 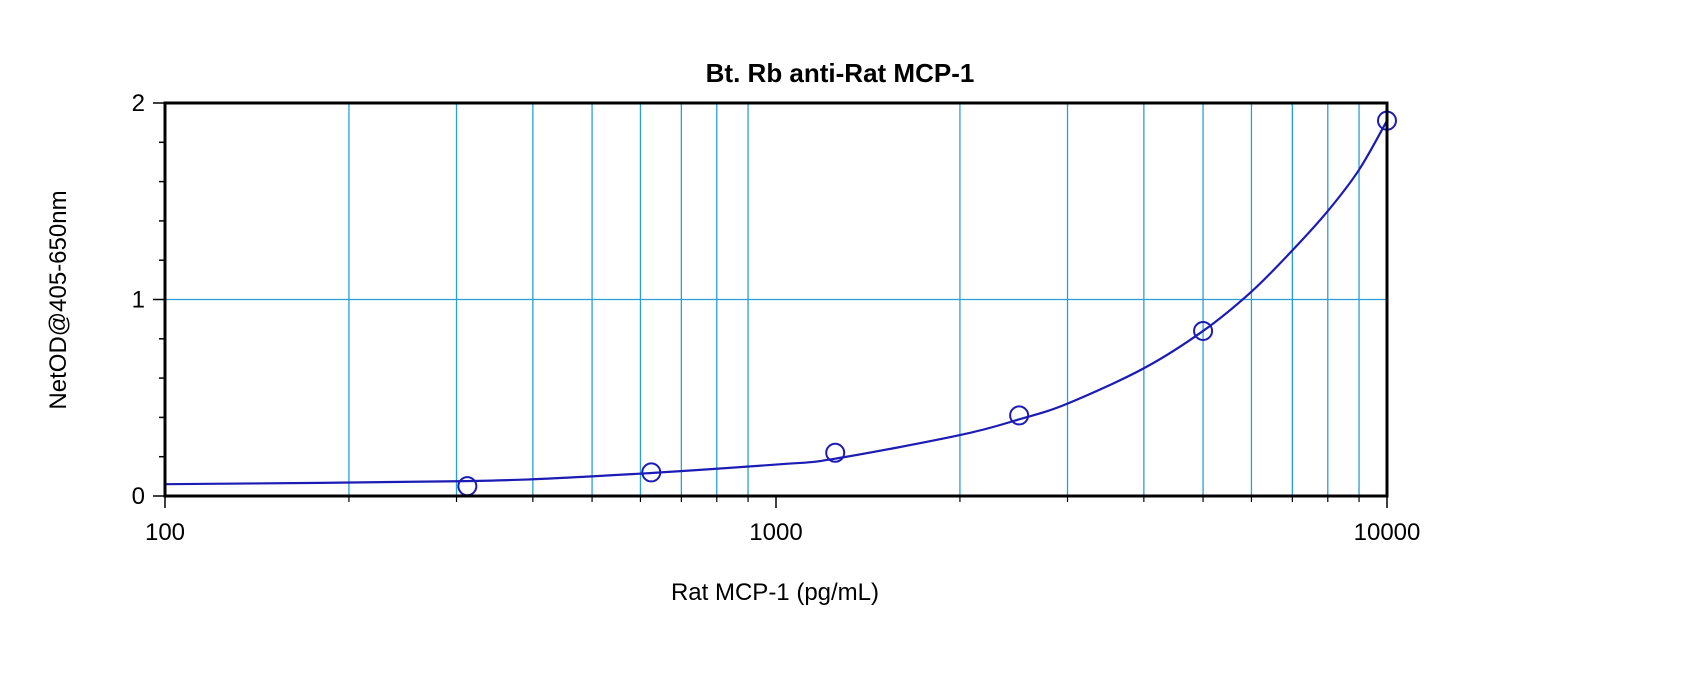 I want to click on chart-title: Bt. Rb anti-Rat MCP-1, so click(x=840, y=73).